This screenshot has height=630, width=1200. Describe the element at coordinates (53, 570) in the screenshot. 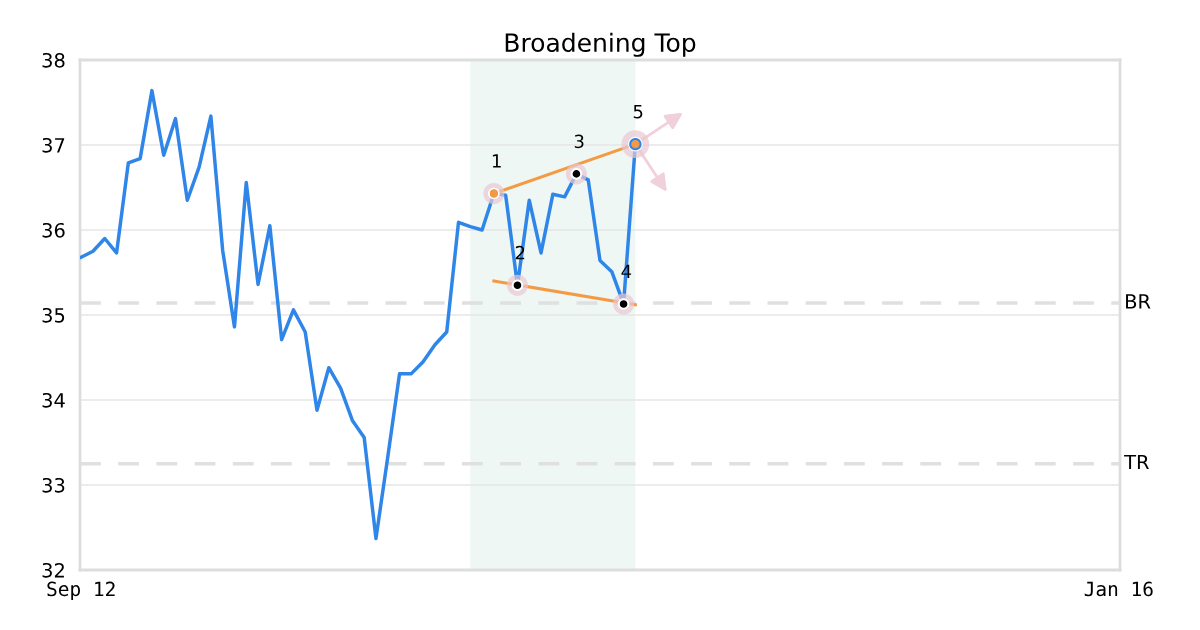

I see `y-tick-label: 32` at that location.